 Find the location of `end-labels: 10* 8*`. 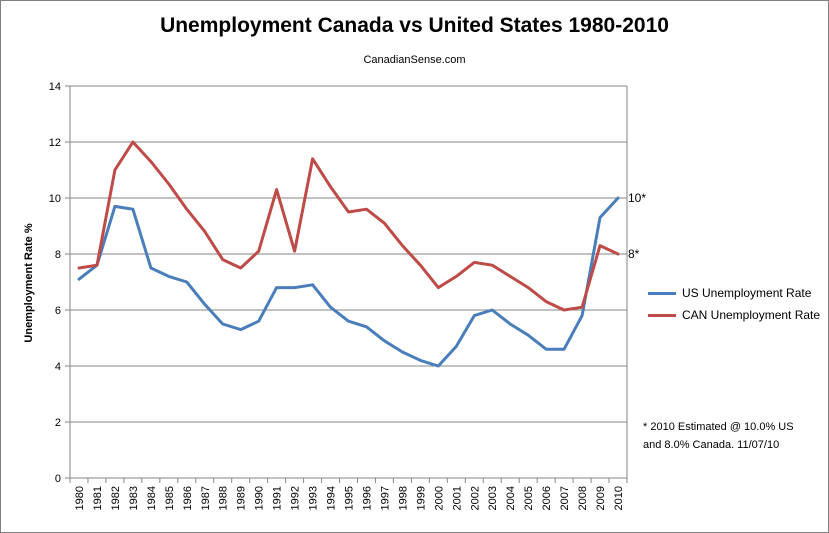

end-labels: 10* 8* is located at coordinates (637, 226).